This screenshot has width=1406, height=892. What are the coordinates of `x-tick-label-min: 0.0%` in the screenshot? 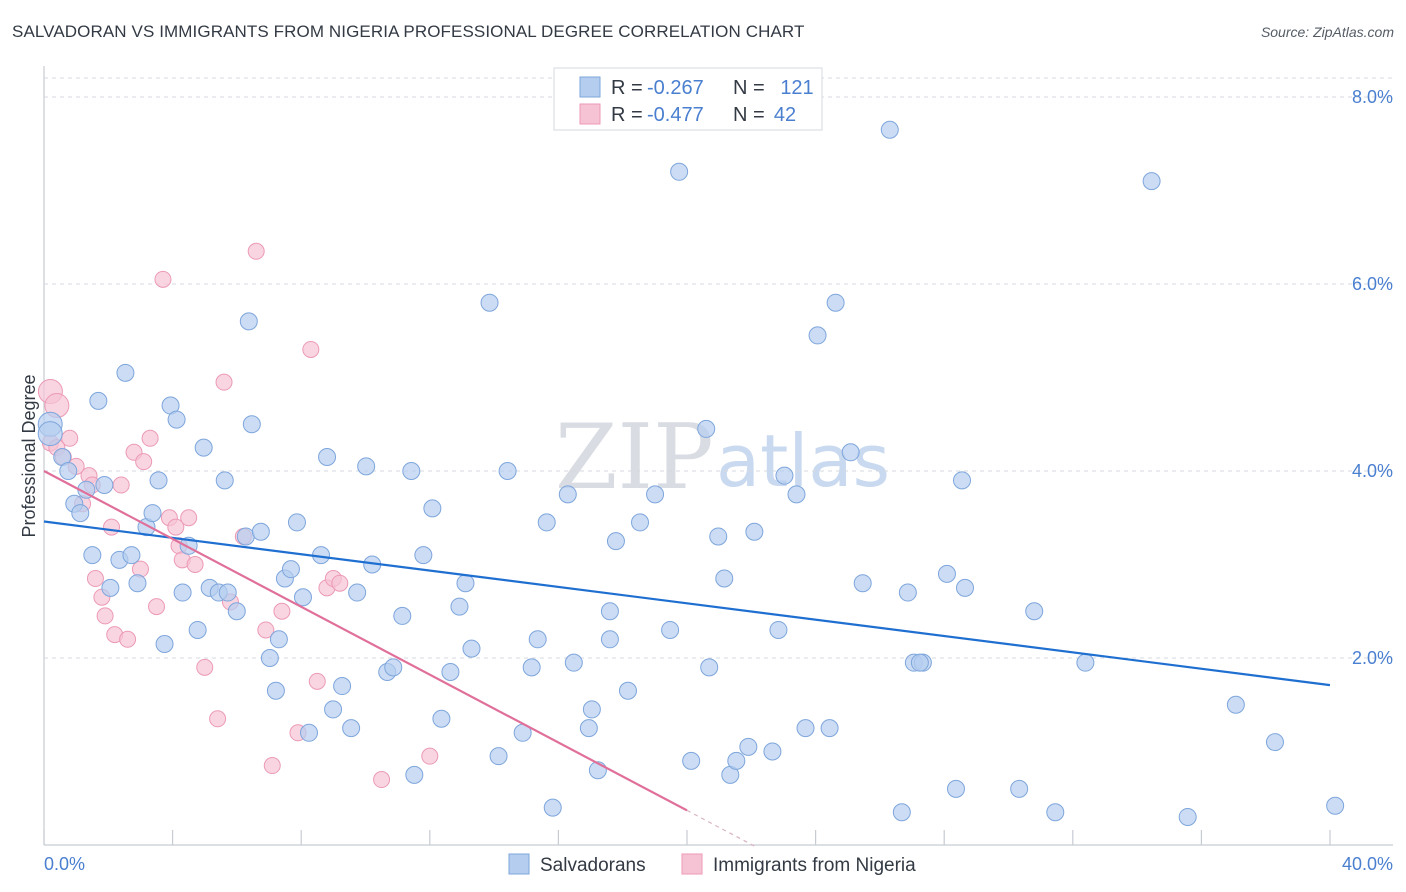 It's located at (64, 864).